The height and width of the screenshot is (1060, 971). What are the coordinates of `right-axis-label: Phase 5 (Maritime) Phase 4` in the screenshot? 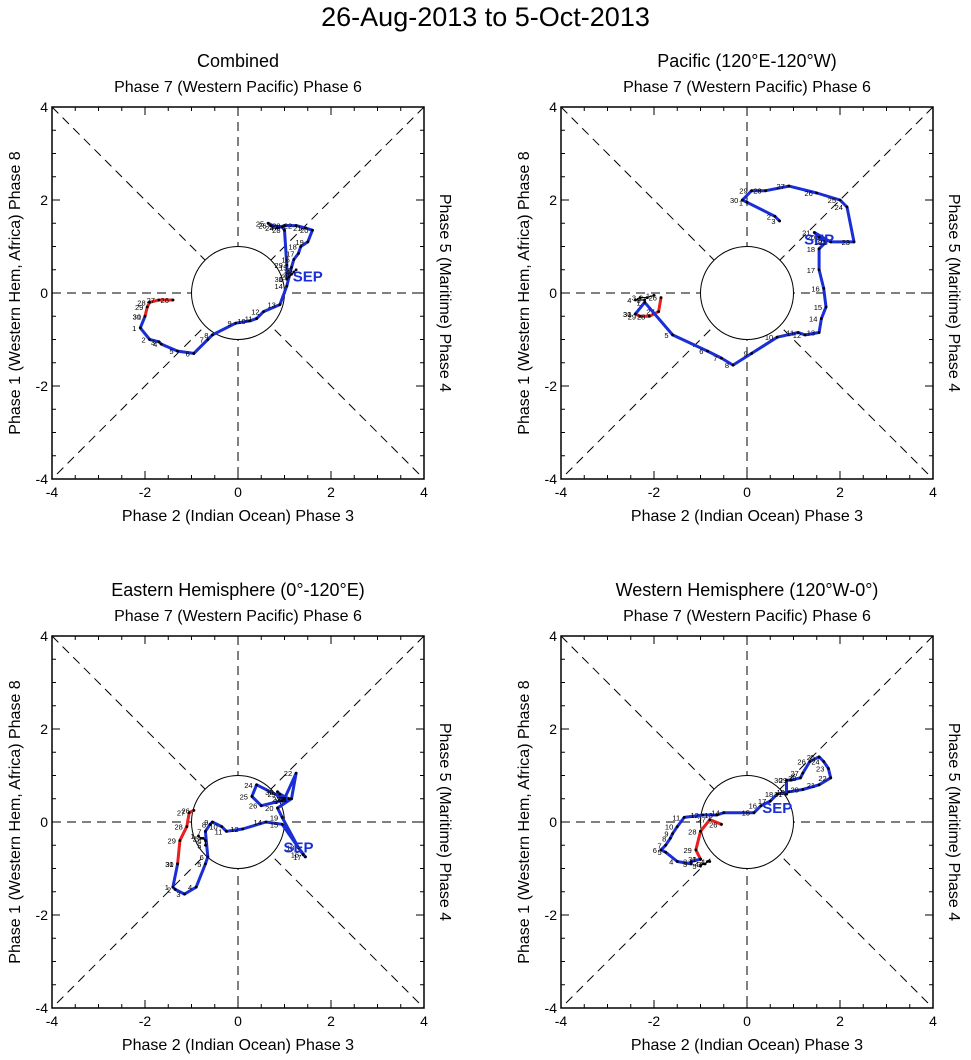 It's located at (953, 293).